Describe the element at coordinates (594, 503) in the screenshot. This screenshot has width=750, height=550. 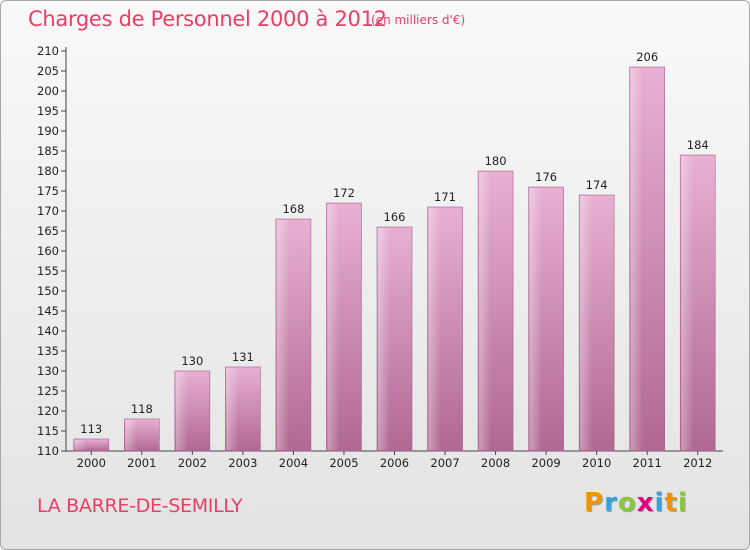
I see `logo-letter: P` at that location.